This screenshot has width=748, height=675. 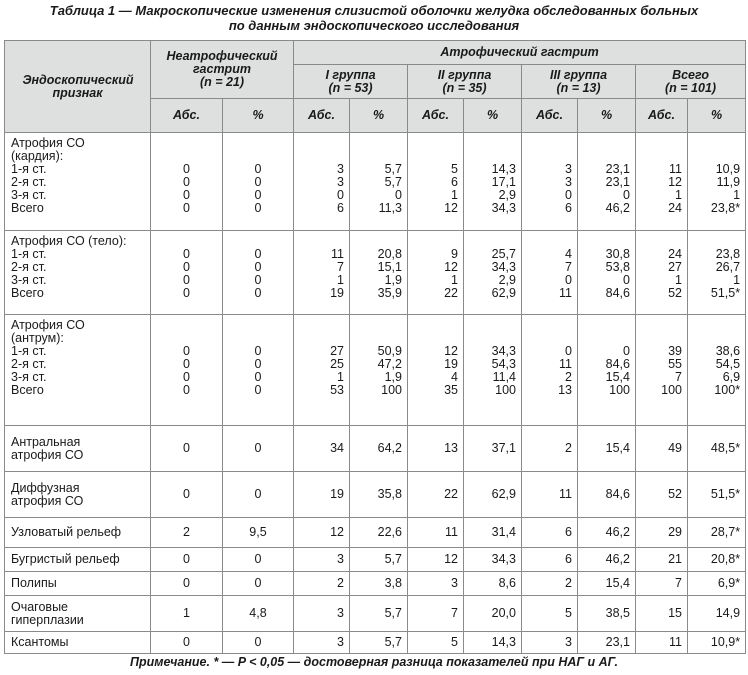 What do you see at coordinates (451, 208) in the screenshot?
I see `cell-value: 12` at bounding box center [451, 208].